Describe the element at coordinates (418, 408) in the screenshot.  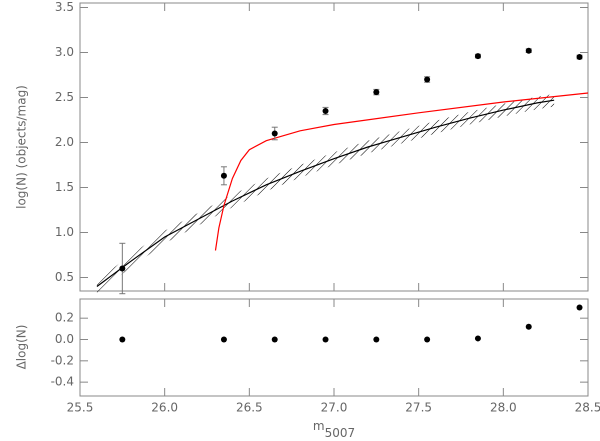
I see `x-tick-label: 27.5` at that location.